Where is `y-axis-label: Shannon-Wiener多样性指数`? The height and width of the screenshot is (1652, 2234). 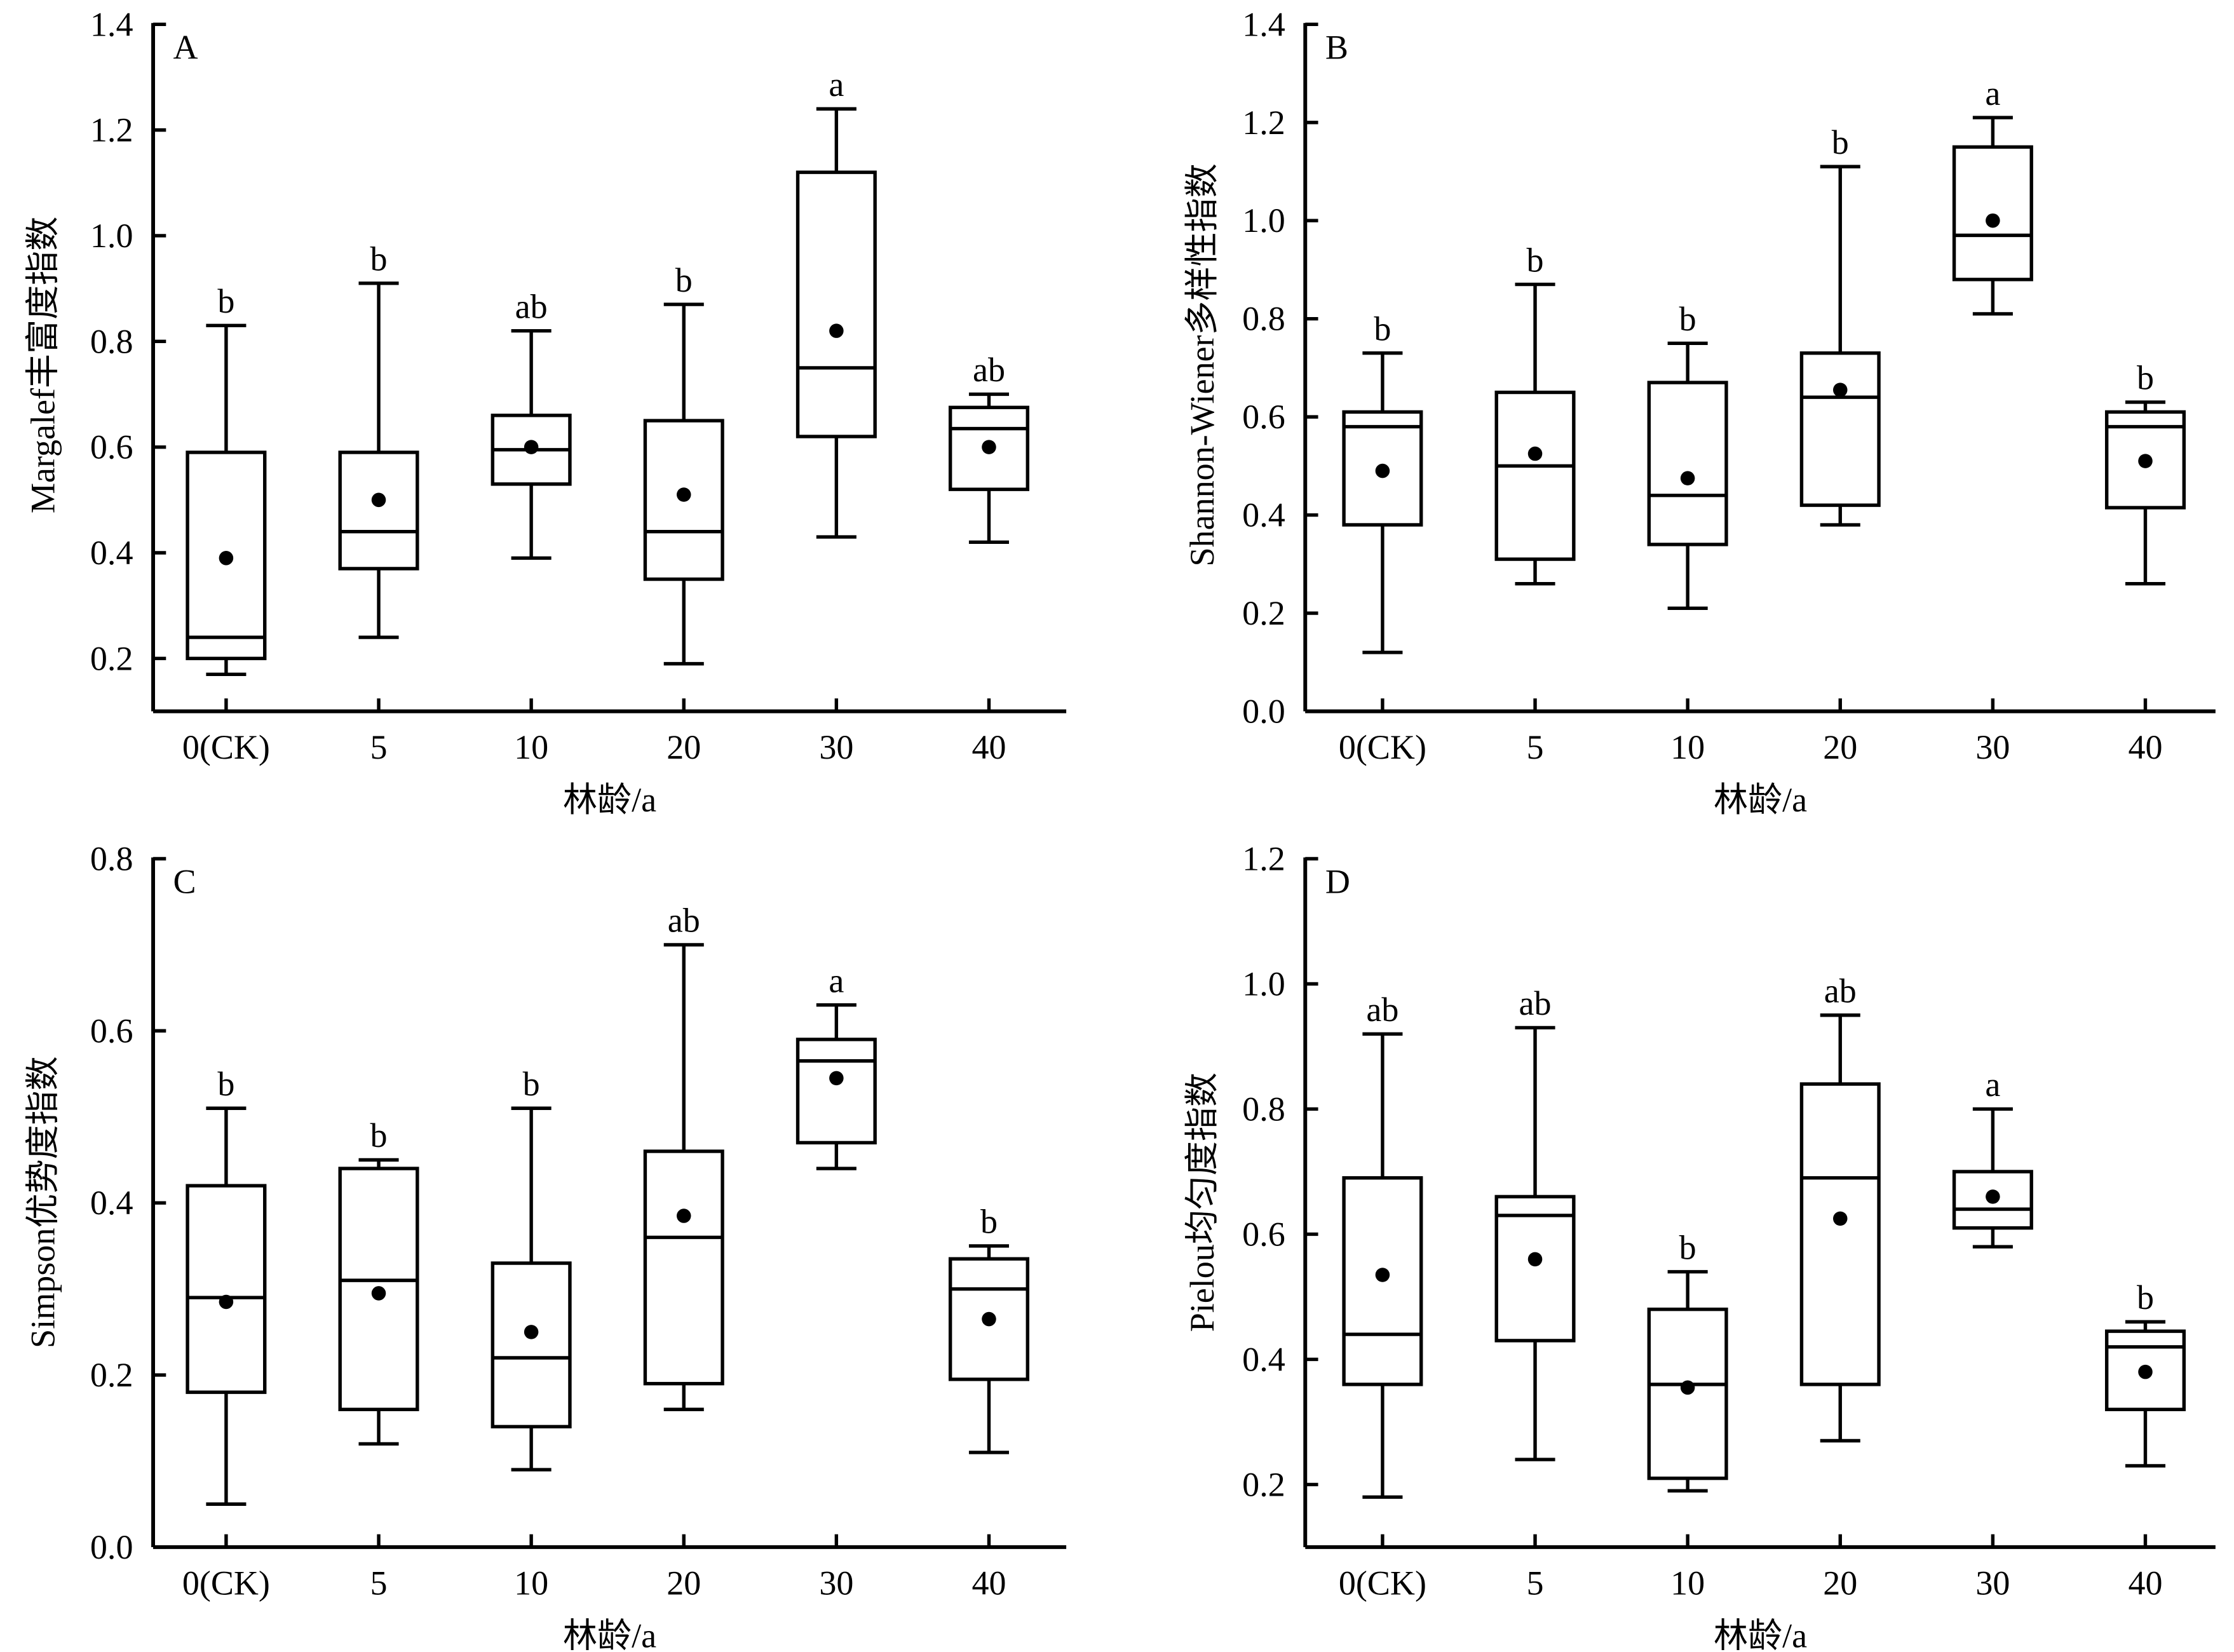
y-axis-label: Shannon-Wiener多样性指数 is located at coordinates (1202, 365).